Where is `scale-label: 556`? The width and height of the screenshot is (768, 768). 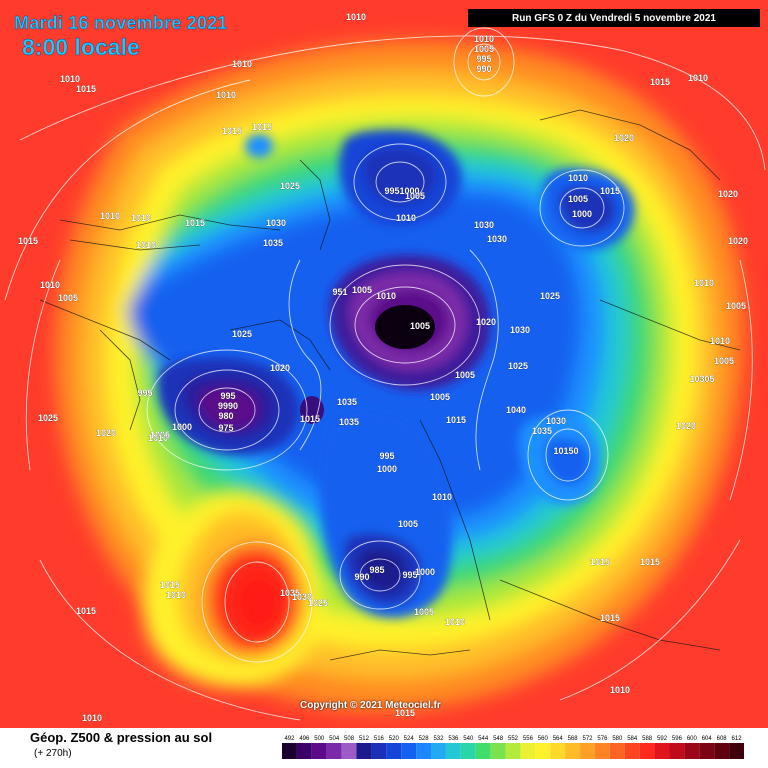 scale-label: 556 is located at coordinates (528, 739).